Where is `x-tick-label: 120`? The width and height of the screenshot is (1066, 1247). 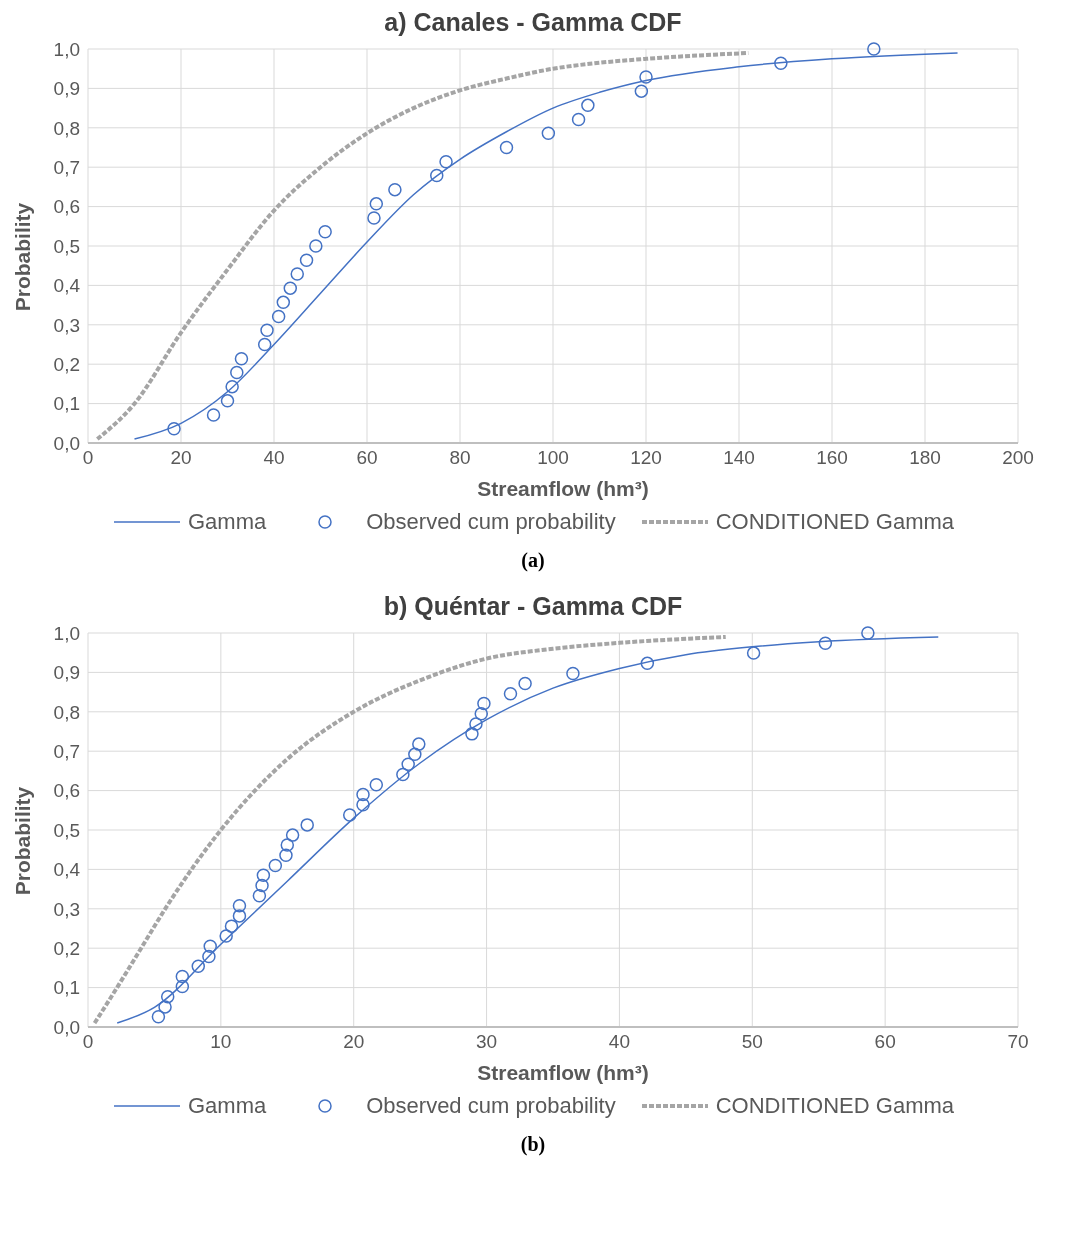
x-tick-label: 120 is located at coordinates (646, 458).